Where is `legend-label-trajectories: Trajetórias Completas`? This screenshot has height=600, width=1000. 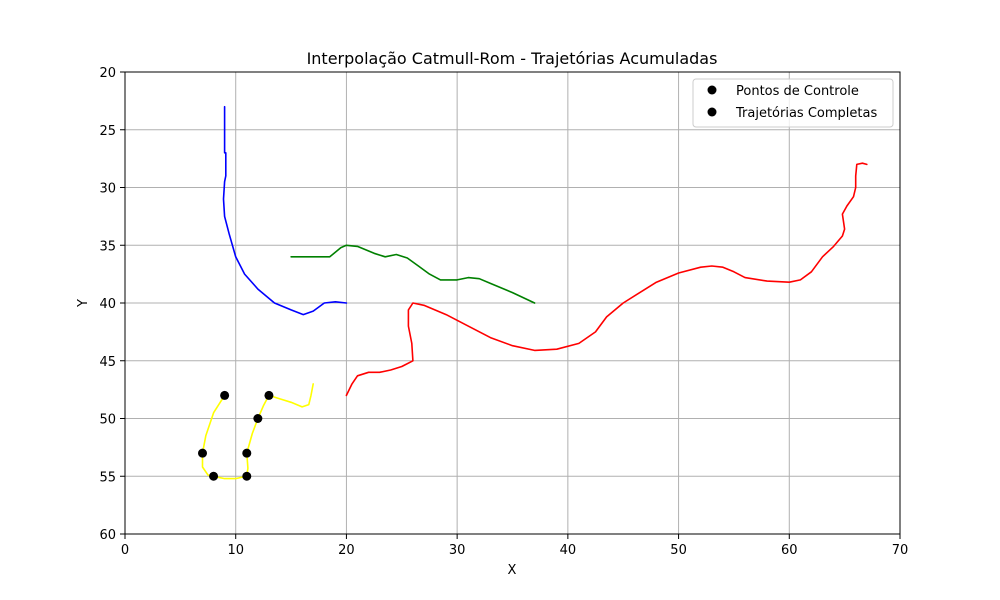
legend-label-trajectories: Trajetórias Completas is located at coordinates (806, 113).